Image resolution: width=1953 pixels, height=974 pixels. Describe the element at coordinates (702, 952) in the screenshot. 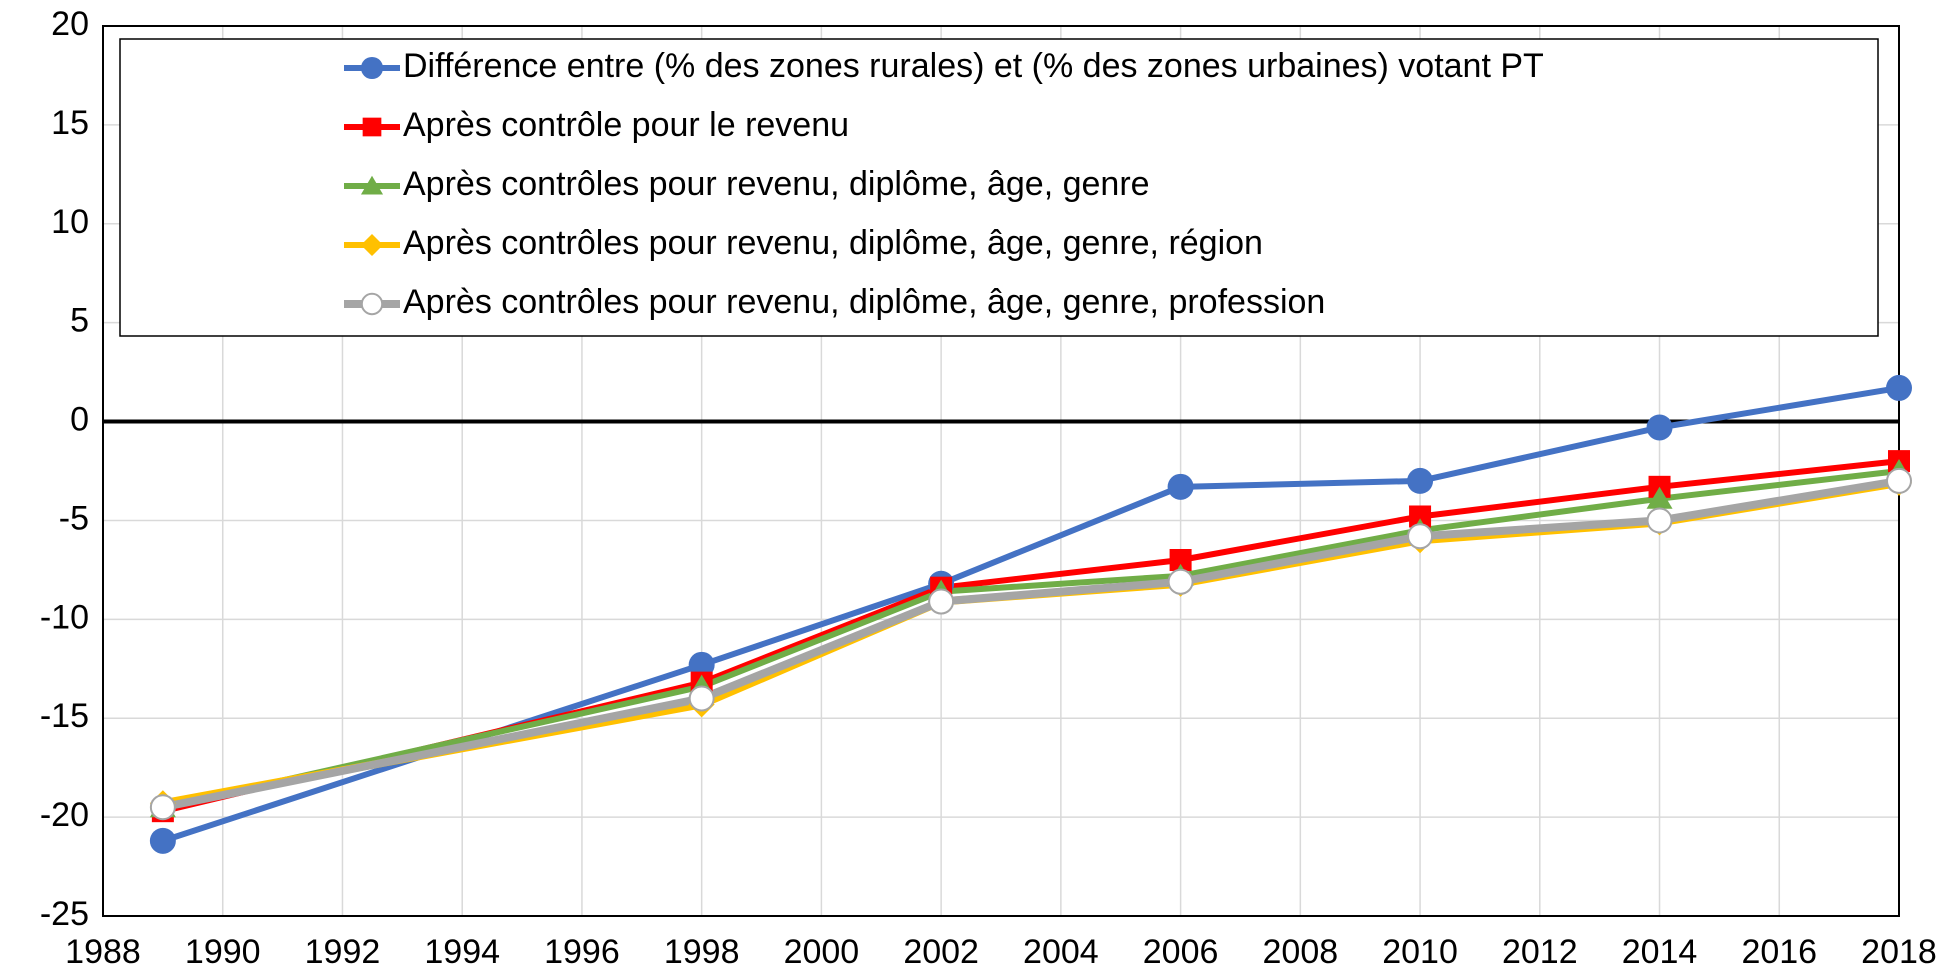

I see `x-tick-label: 1998` at that location.